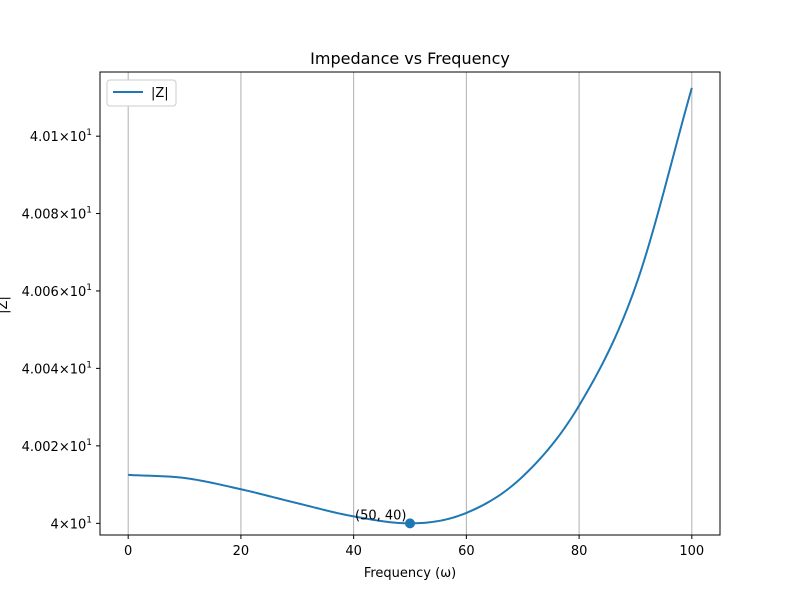  Describe the element at coordinates (410, 573) in the screenshot. I see `x-axis-label: Frequency (ω)` at that location.